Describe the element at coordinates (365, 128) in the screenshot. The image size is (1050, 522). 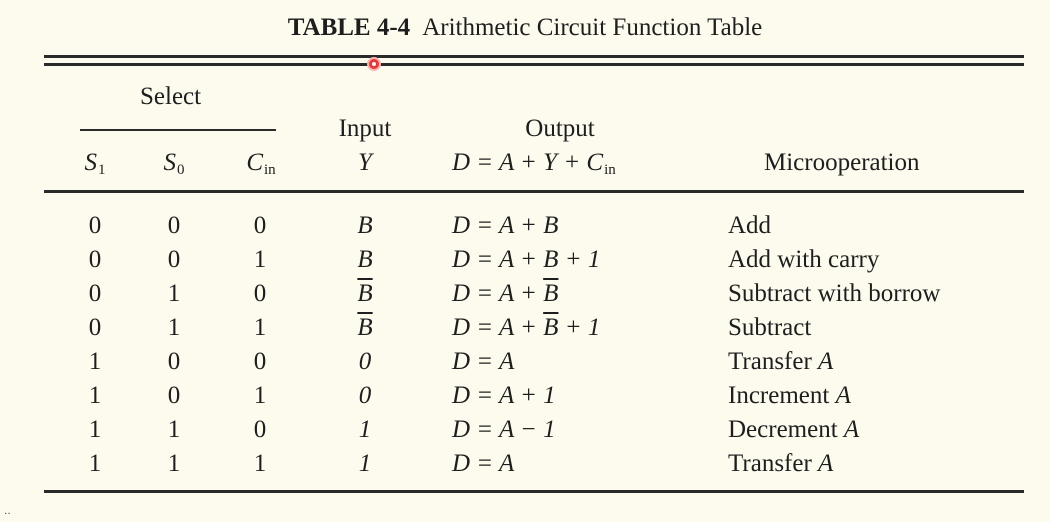
I see `header-input: Input` at that location.